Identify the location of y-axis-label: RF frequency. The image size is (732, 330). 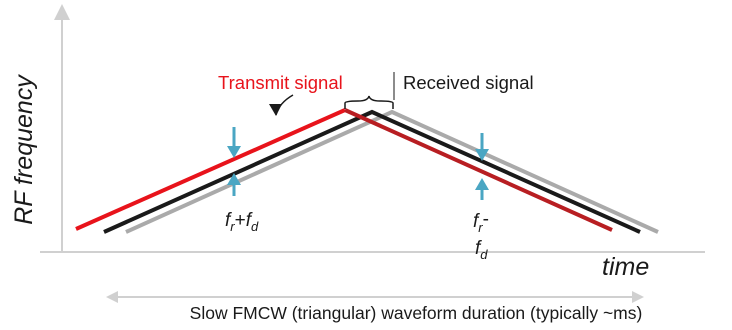
(24, 149).